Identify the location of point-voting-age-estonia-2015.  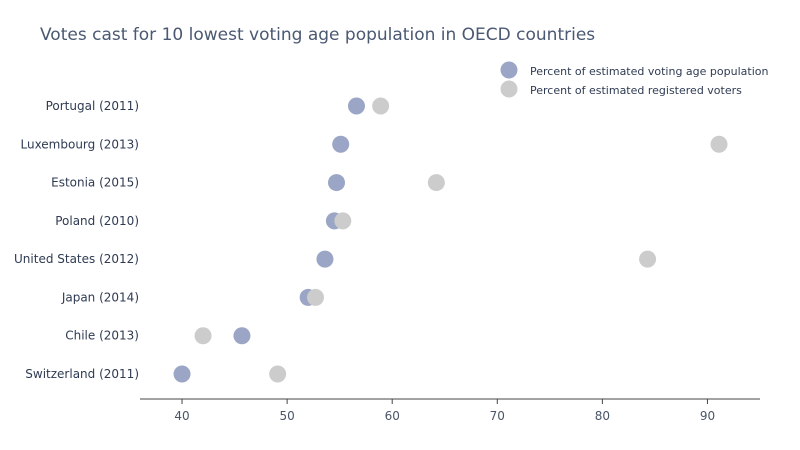
(337, 183).